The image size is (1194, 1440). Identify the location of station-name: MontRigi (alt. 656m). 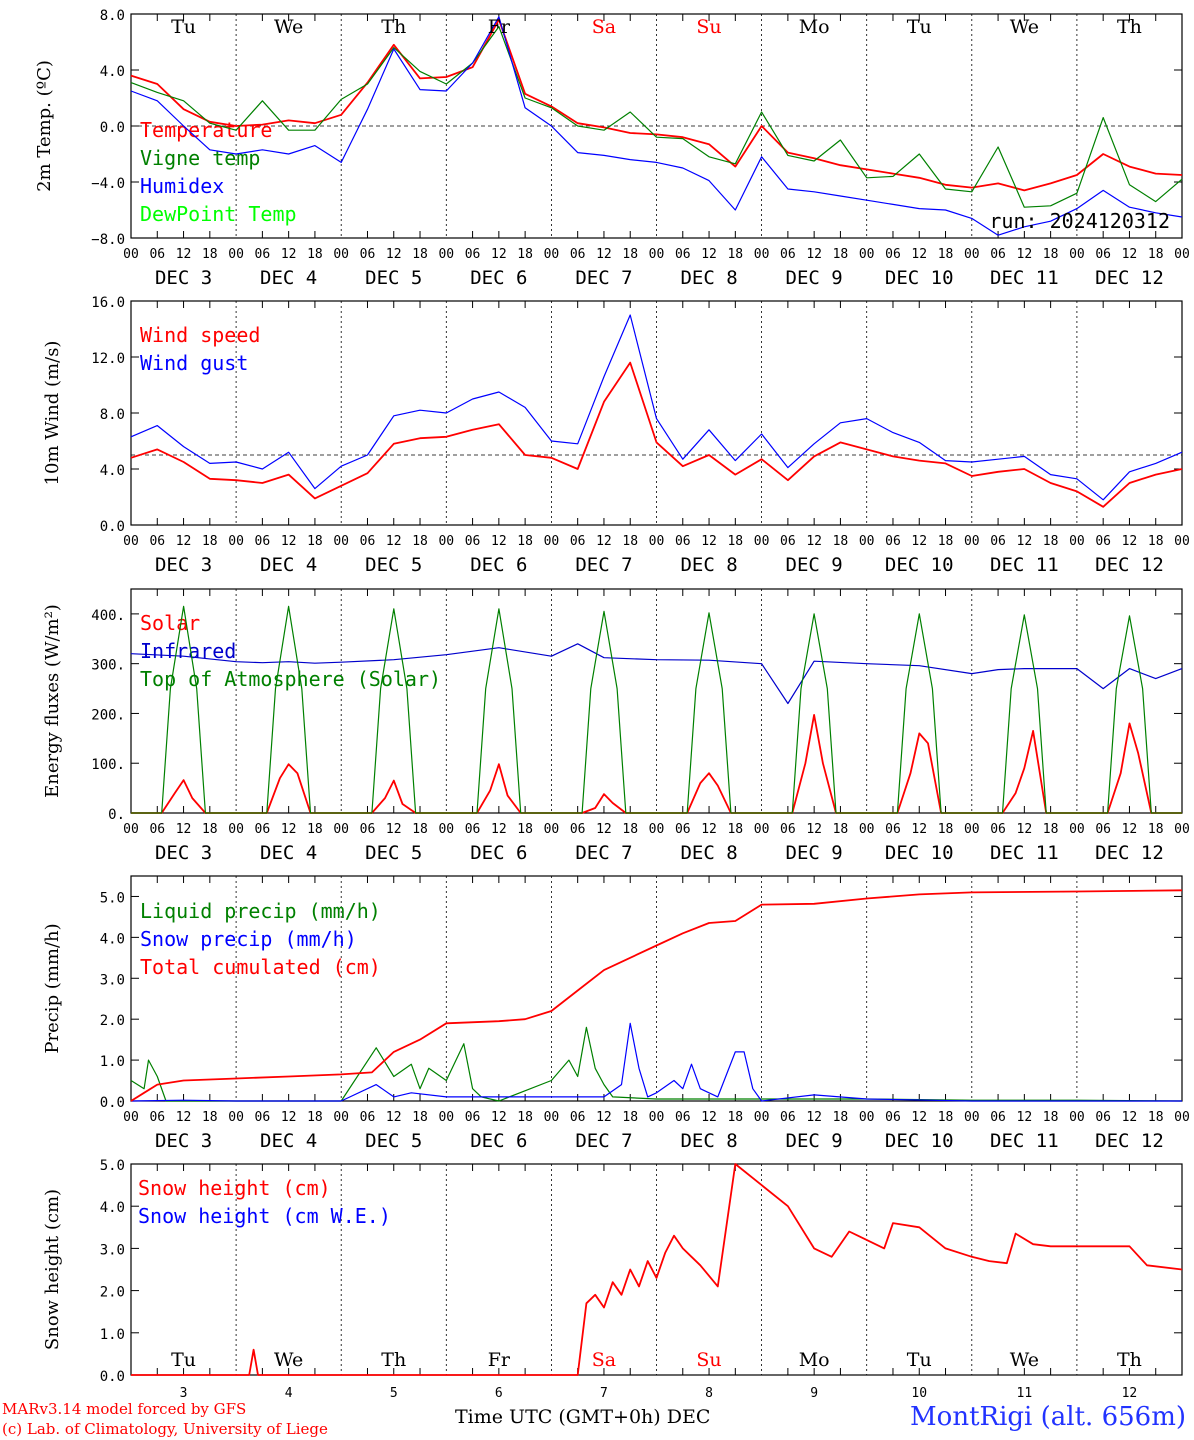
(1048, 1417).